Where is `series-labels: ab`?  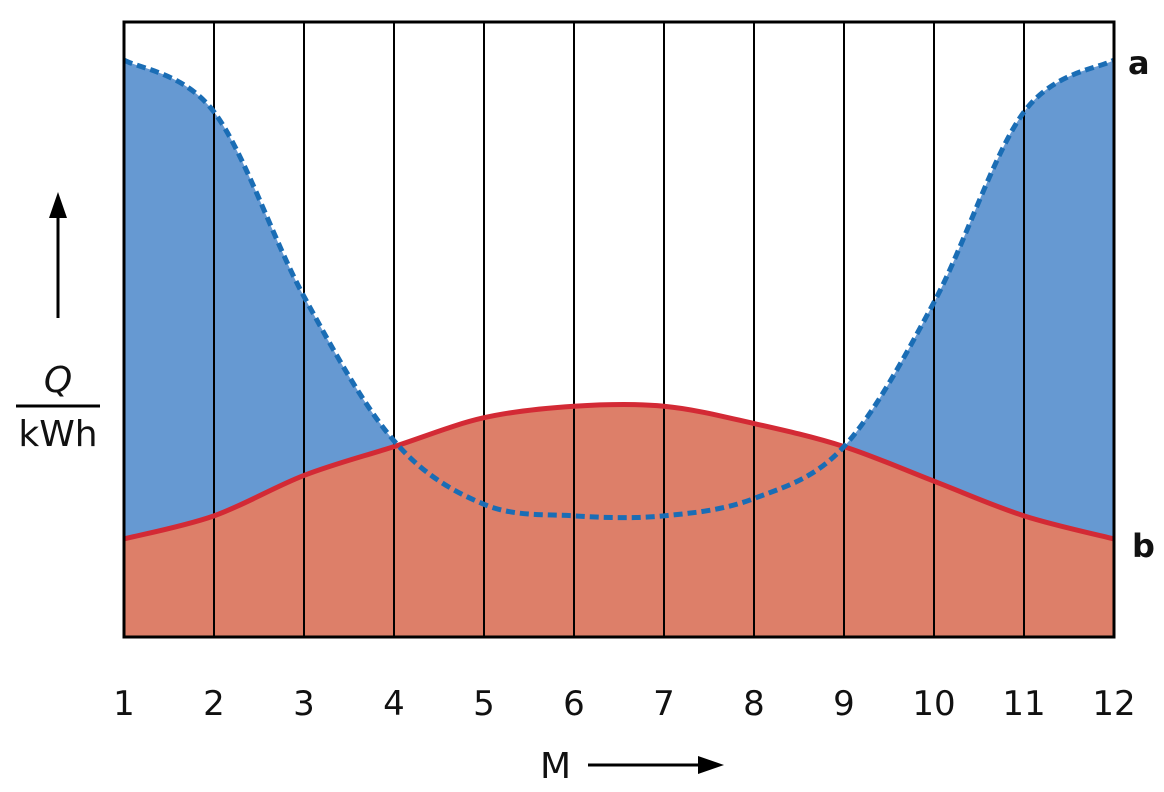
series-labels: ab is located at coordinates (1141, 304).